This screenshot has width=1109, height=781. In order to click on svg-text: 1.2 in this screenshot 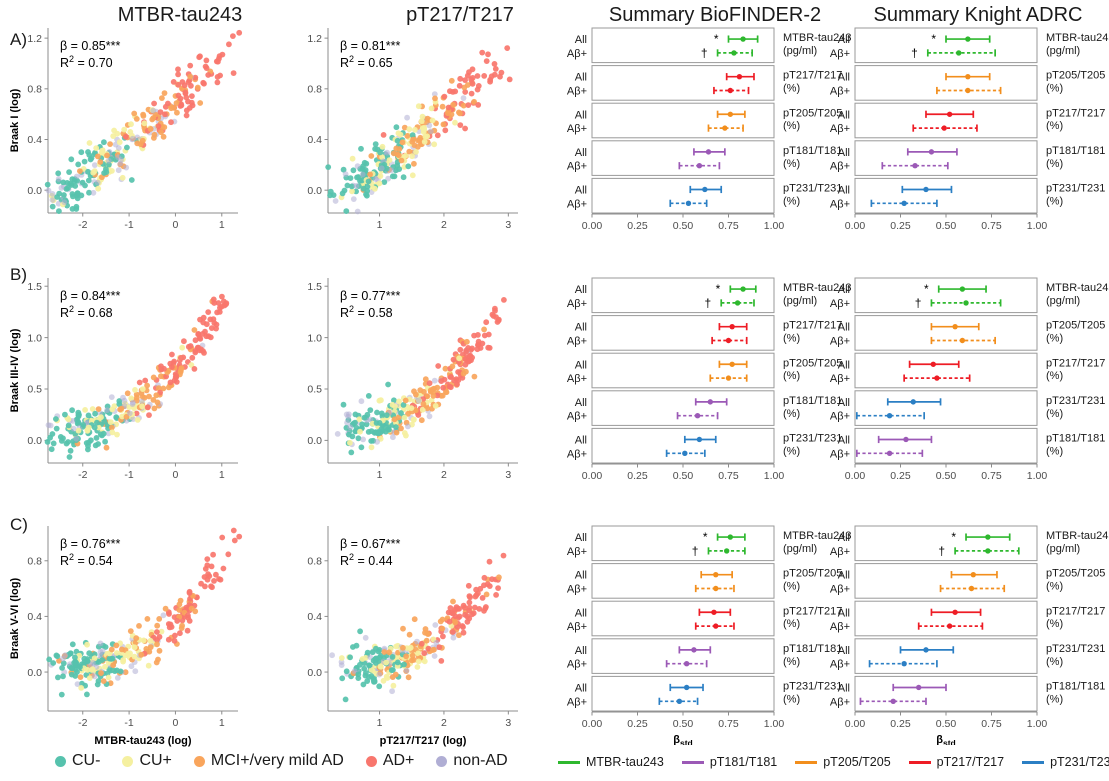, I will do `click(314, 39)`.